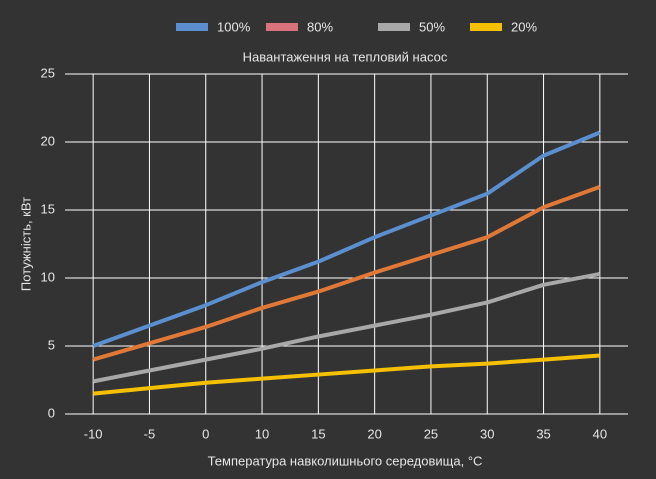 This screenshot has width=656, height=479. I want to click on y-tick-label: 10, so click(48, 276).